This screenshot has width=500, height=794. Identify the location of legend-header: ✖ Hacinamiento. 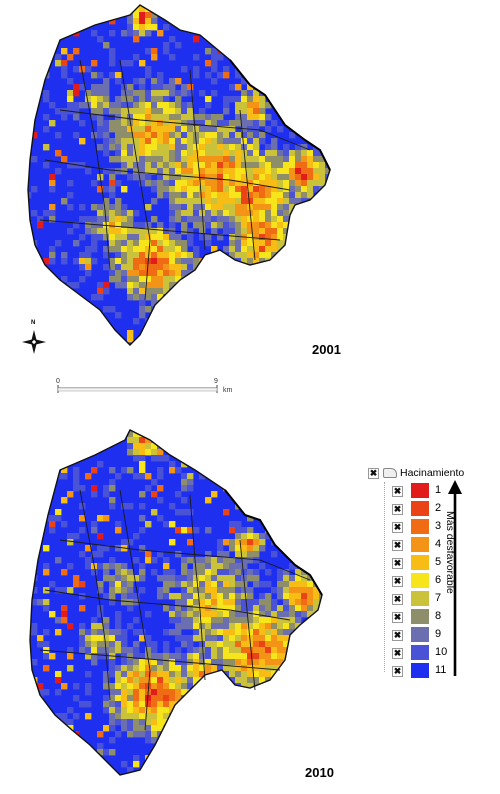
(416, 473).